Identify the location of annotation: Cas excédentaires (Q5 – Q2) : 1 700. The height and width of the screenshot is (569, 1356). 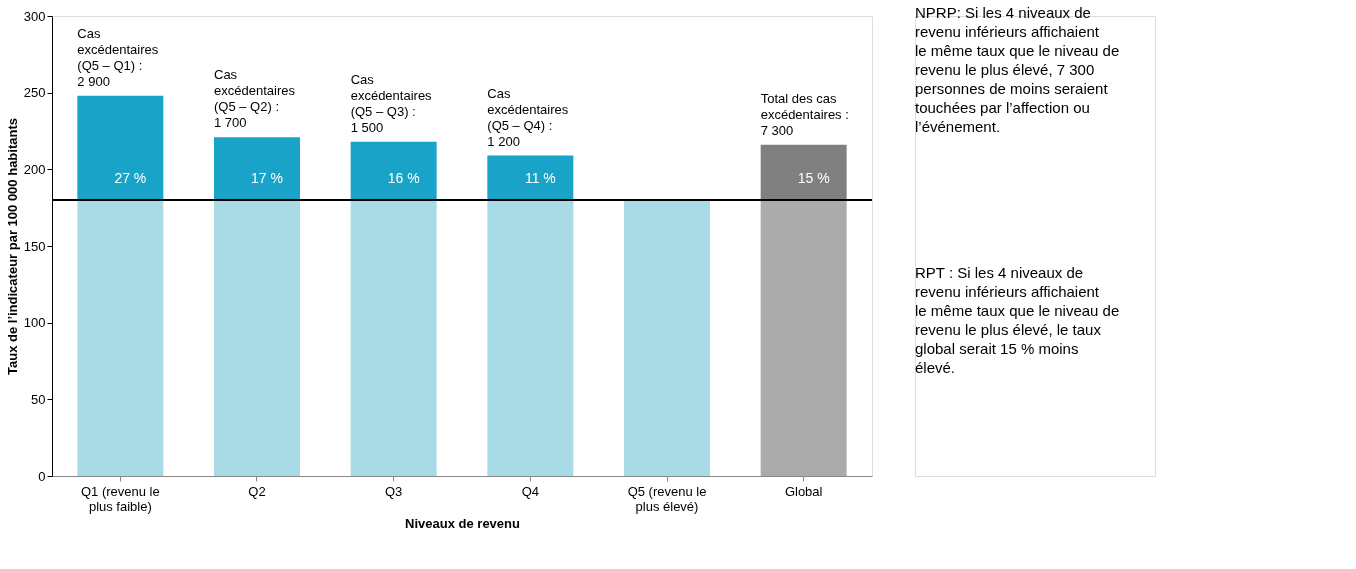
(255, 99).